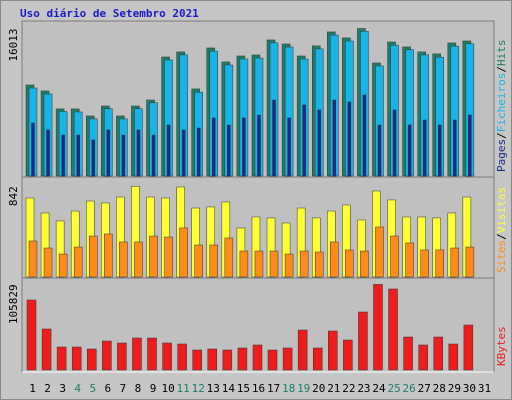  Describe the element at coordinates (198, 388) in the screenshot. I see `x-tick-label: 12` at that location.